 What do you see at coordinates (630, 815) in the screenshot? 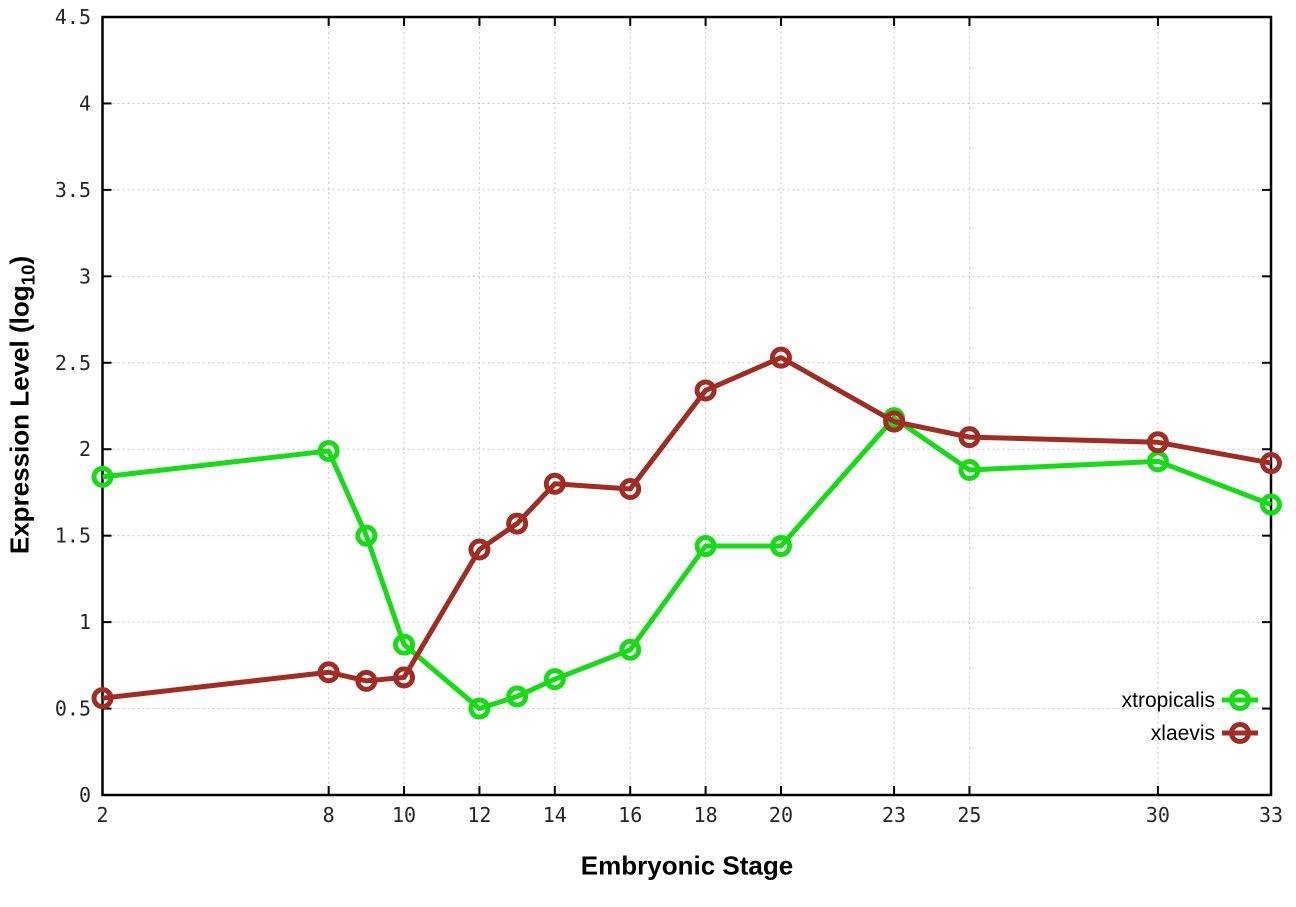
I see `x-tick-label: 16` at bounding box center [630, 815].